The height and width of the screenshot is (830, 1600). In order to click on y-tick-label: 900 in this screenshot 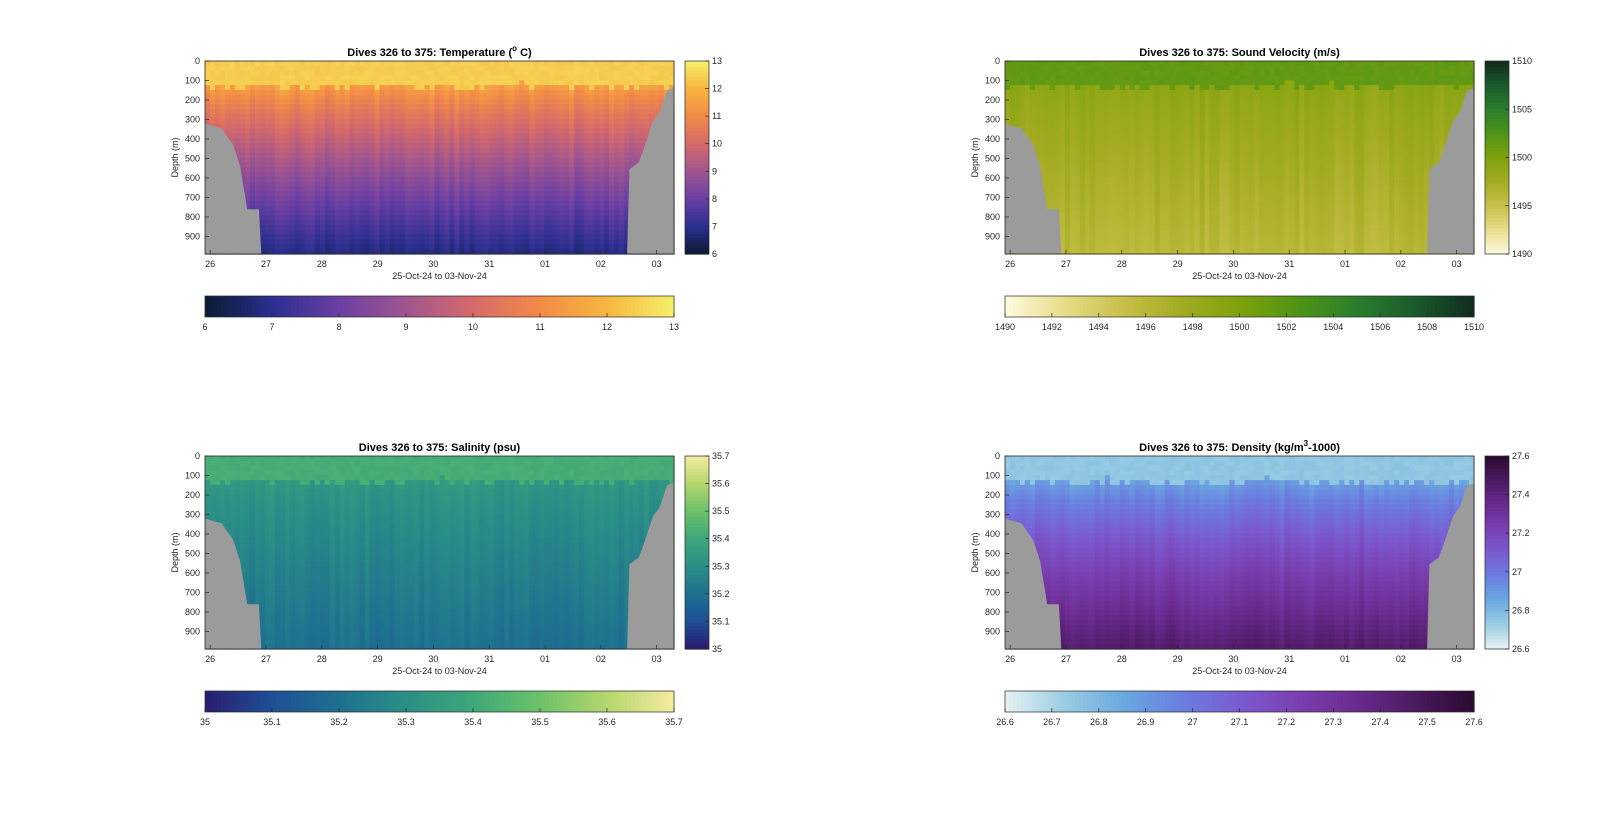, I will do `click(192, 631)`.